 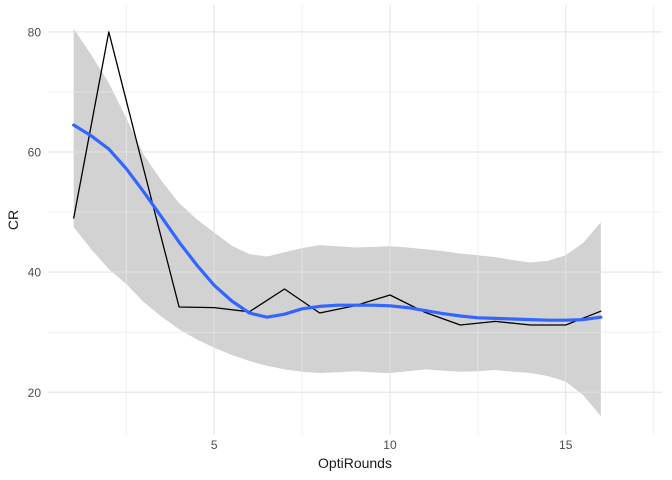 What do you see at coordinates (35, 393) in the screenshot?
I see `y-axis-tick-label: 20` at bounding box center [35, 393].